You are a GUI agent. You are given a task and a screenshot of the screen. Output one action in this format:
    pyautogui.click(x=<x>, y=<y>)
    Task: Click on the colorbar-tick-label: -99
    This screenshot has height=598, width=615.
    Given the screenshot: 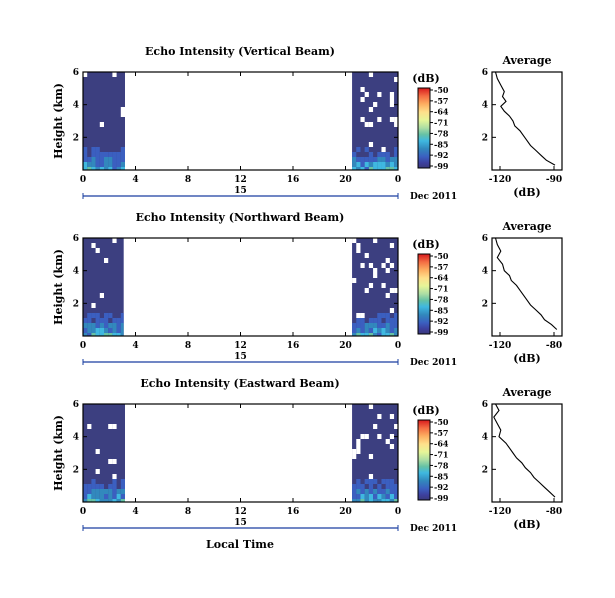 What is the action you would take?
    pyautogui.click(x=441, y=498)
    